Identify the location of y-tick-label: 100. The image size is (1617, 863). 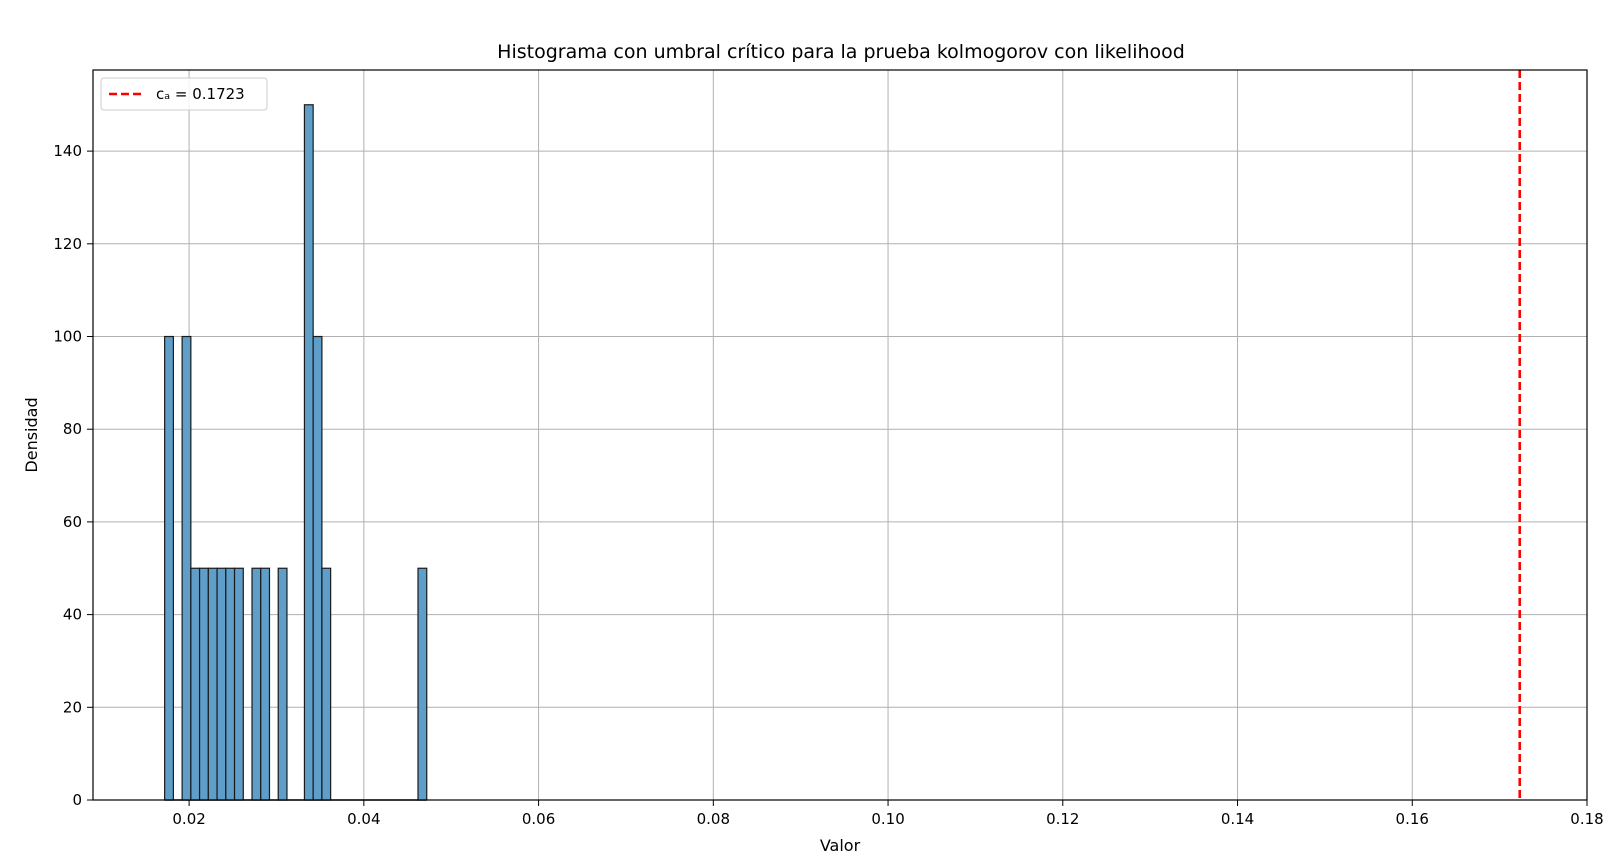
(67, 337).